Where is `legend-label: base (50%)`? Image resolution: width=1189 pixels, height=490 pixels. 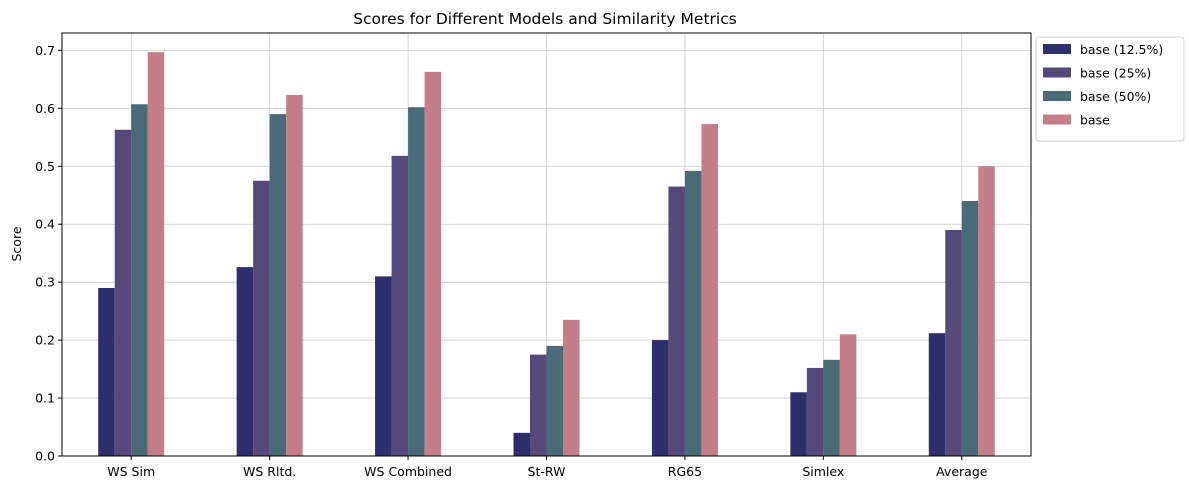 legend-label: base (50%) is located at coordinates (1115, 96).